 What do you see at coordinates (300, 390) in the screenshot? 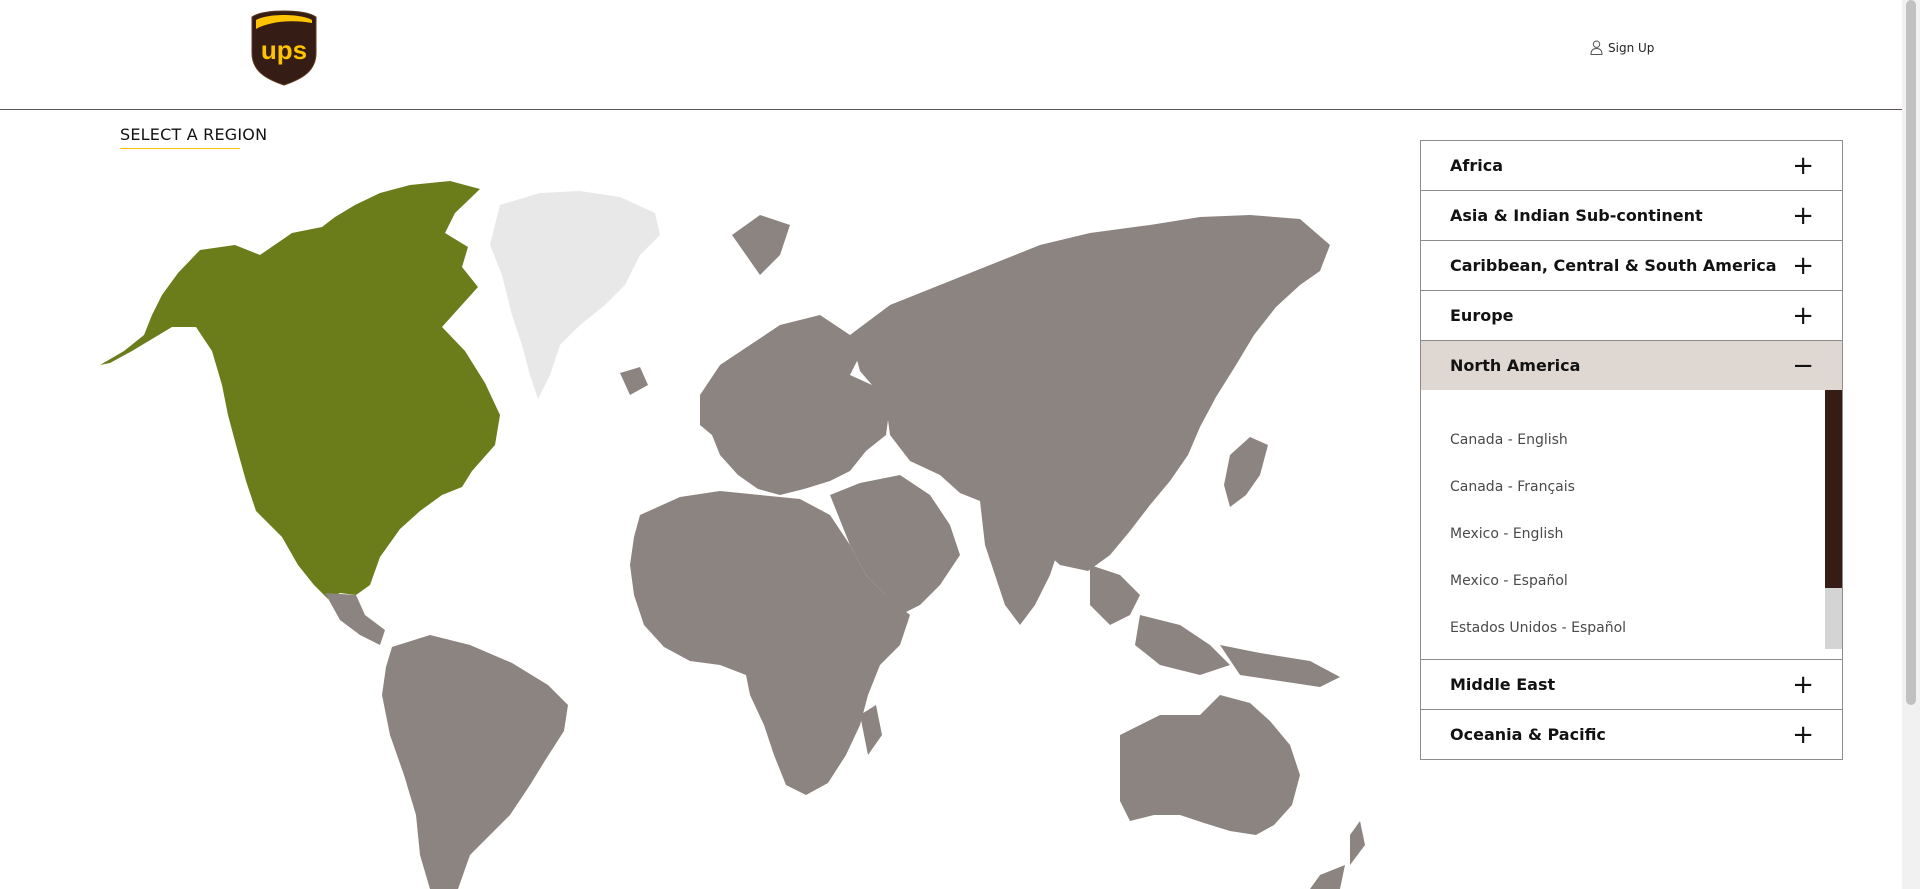
I see `map-region-north-america` at bounding box center [300, 390].